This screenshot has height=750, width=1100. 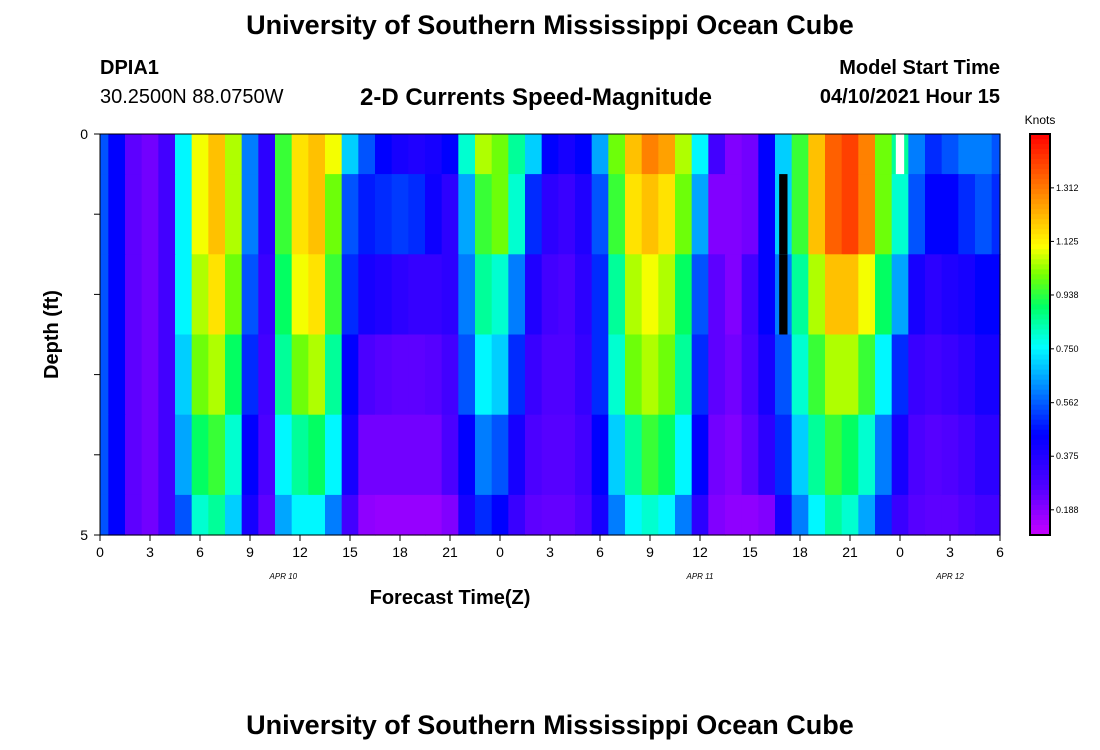 What do you see at coordinates (919, 68) in the screenshot?
I see `model-start-label: Model Start Time` at bounding box center [919, 68].